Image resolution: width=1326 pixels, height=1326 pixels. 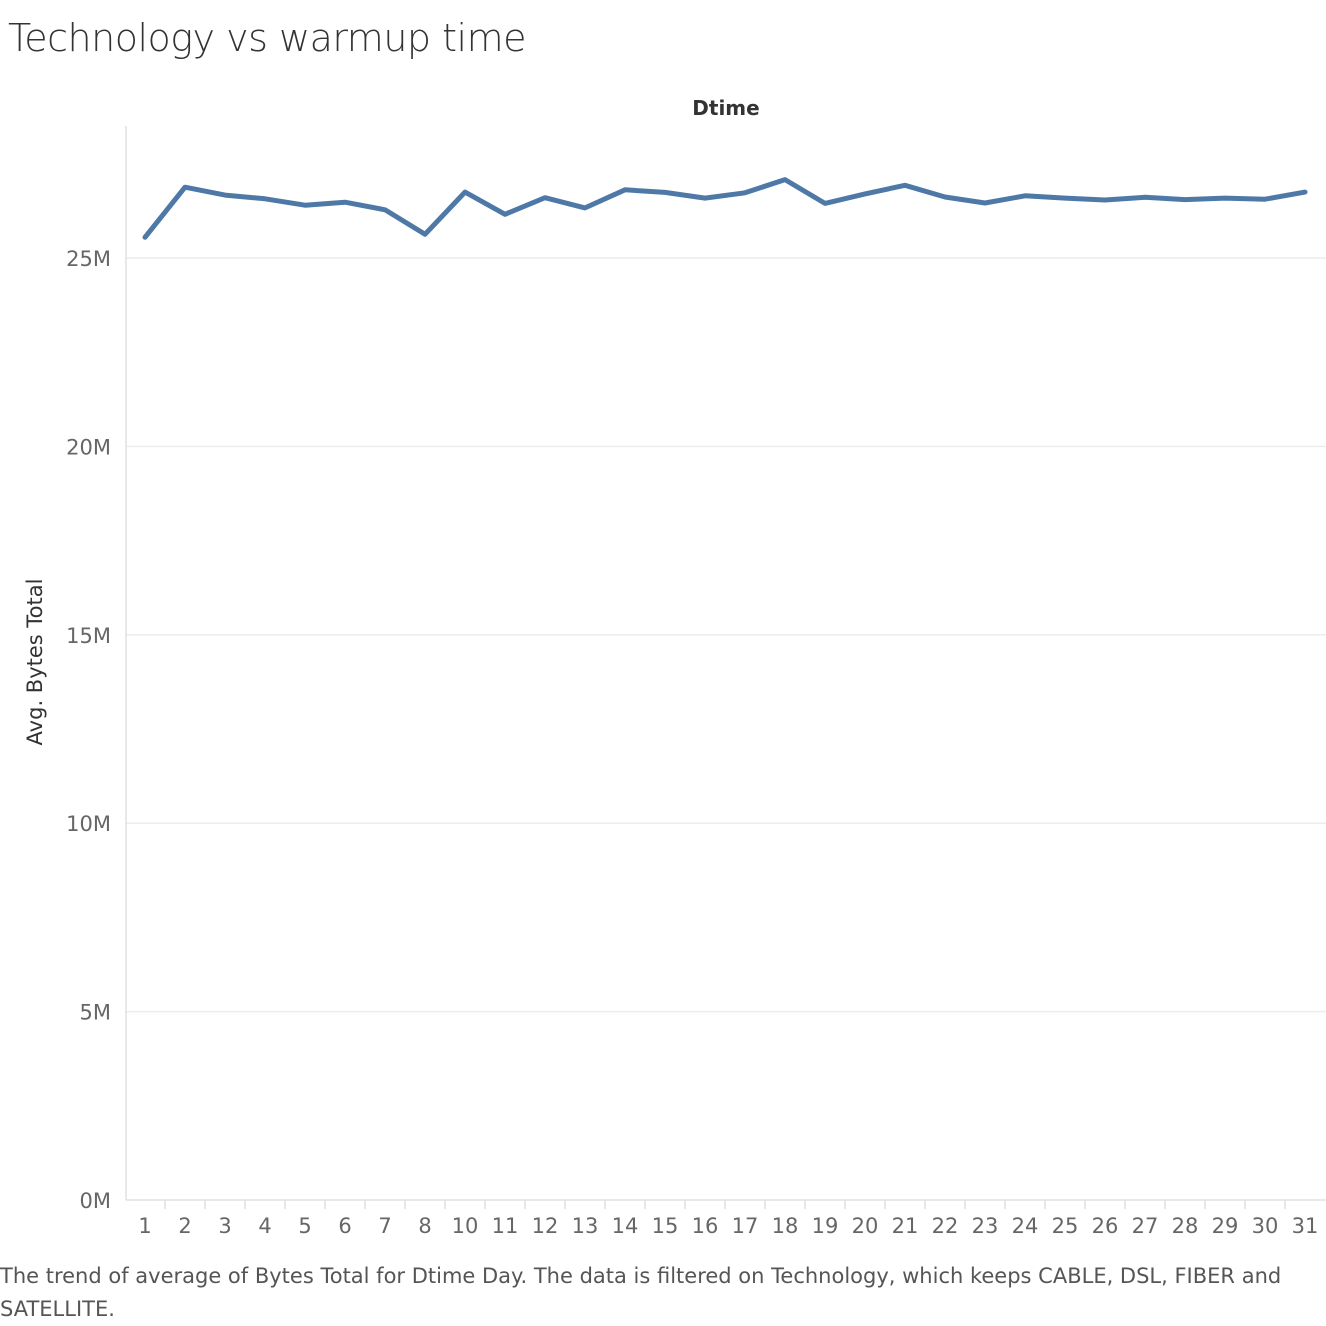 What do you see at coordinates (224, 1226) in the screenshot?
I see `x-tick-label: 3` at bounding box center [224, 1226].